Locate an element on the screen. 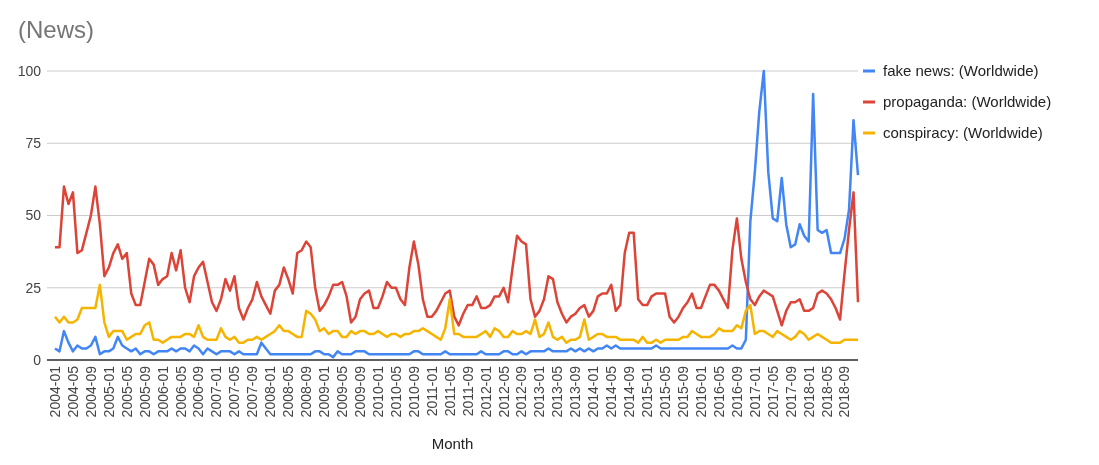  x-tick-label: 2007-05 is located at coordinates (234, 391).